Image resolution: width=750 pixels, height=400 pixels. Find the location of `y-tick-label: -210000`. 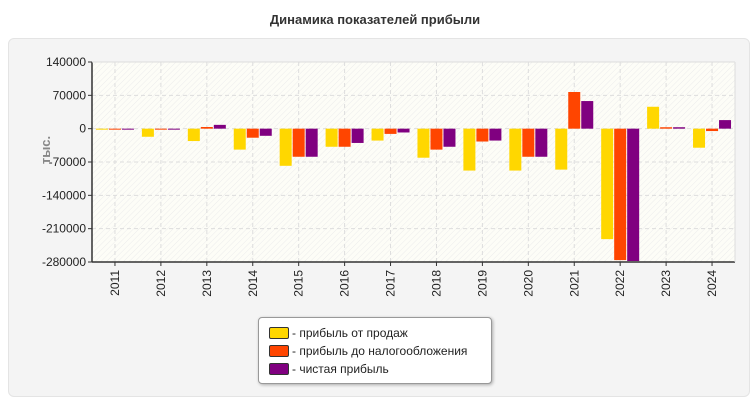

y-tick-label: -210000 is located at coordinates (64, 229).